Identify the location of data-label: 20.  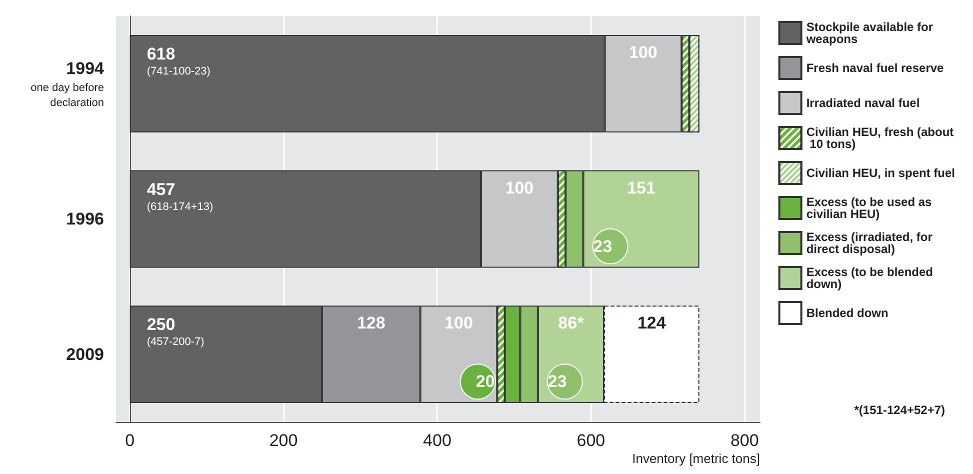
(485, 382).